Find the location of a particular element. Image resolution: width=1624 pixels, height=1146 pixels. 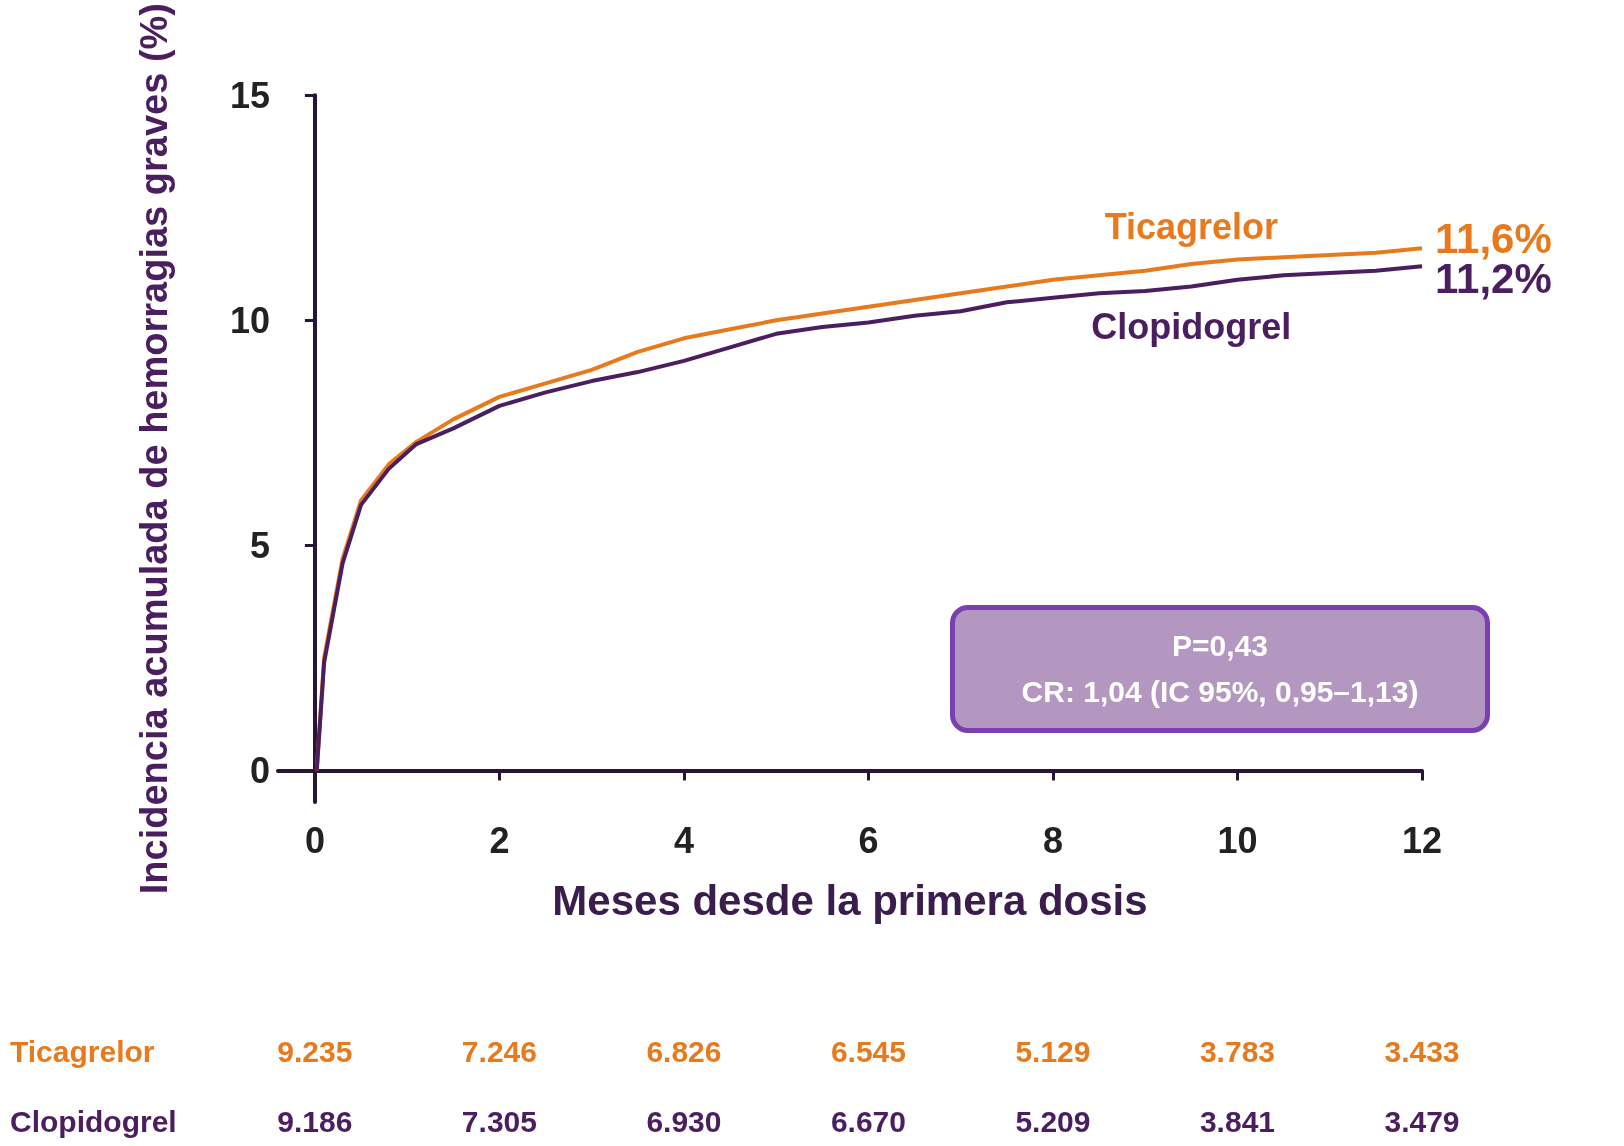

series-label: Clopidogrel is located at coordinates (1191, 327).